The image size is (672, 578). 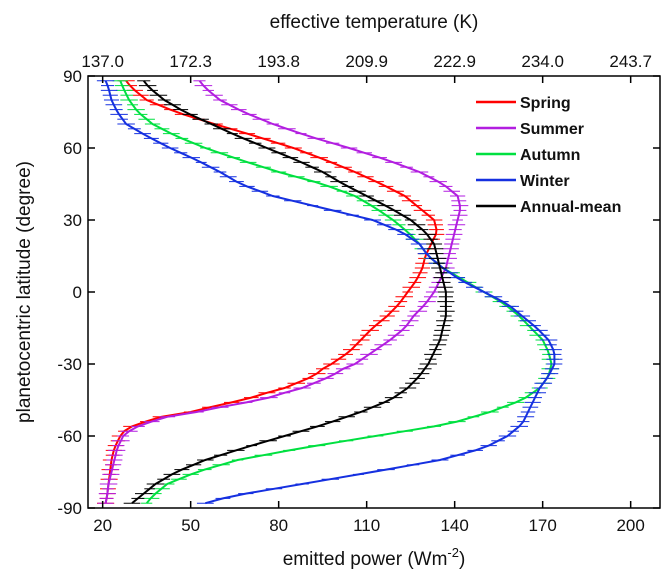 What do you see at coordinates (366, 525) in the screenshot?
I see `x-tick-label: 110` at bounding box center [366, 525].